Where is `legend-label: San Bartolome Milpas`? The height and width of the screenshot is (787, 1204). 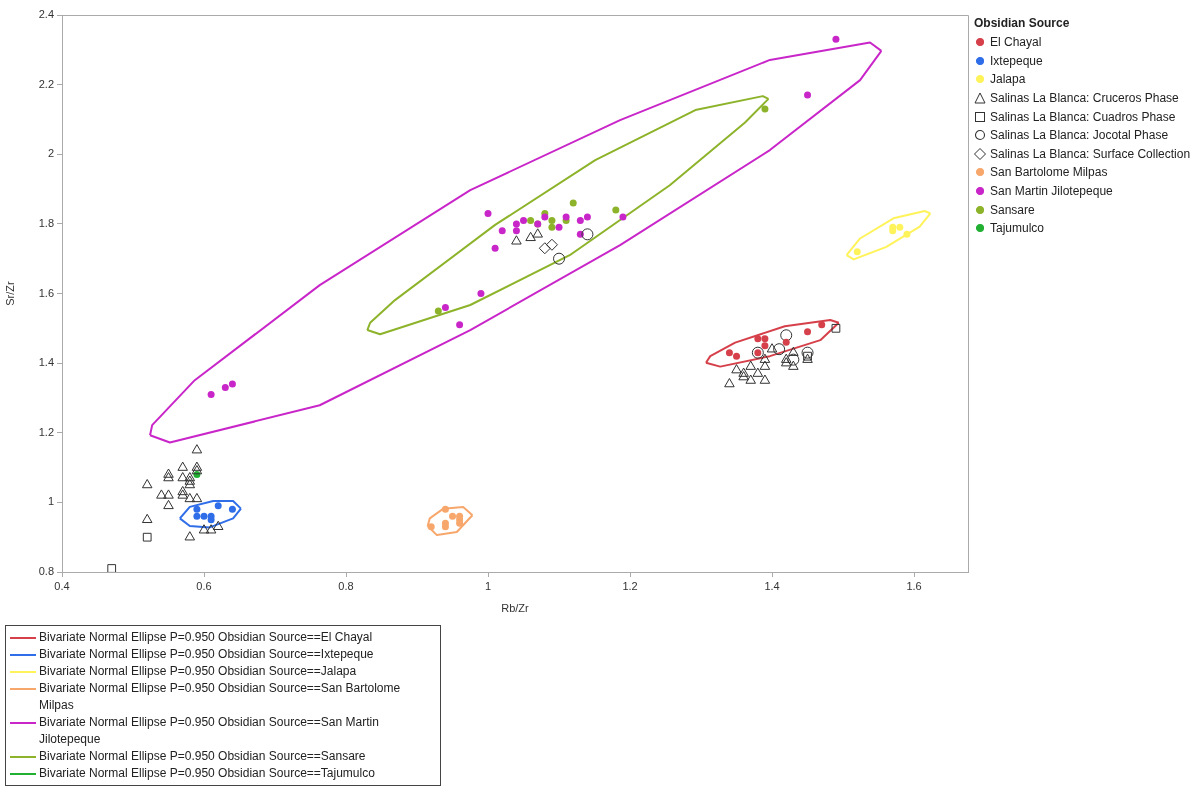 legend-label: San Bartolome Milpas is located at coordinates (1049, 172).